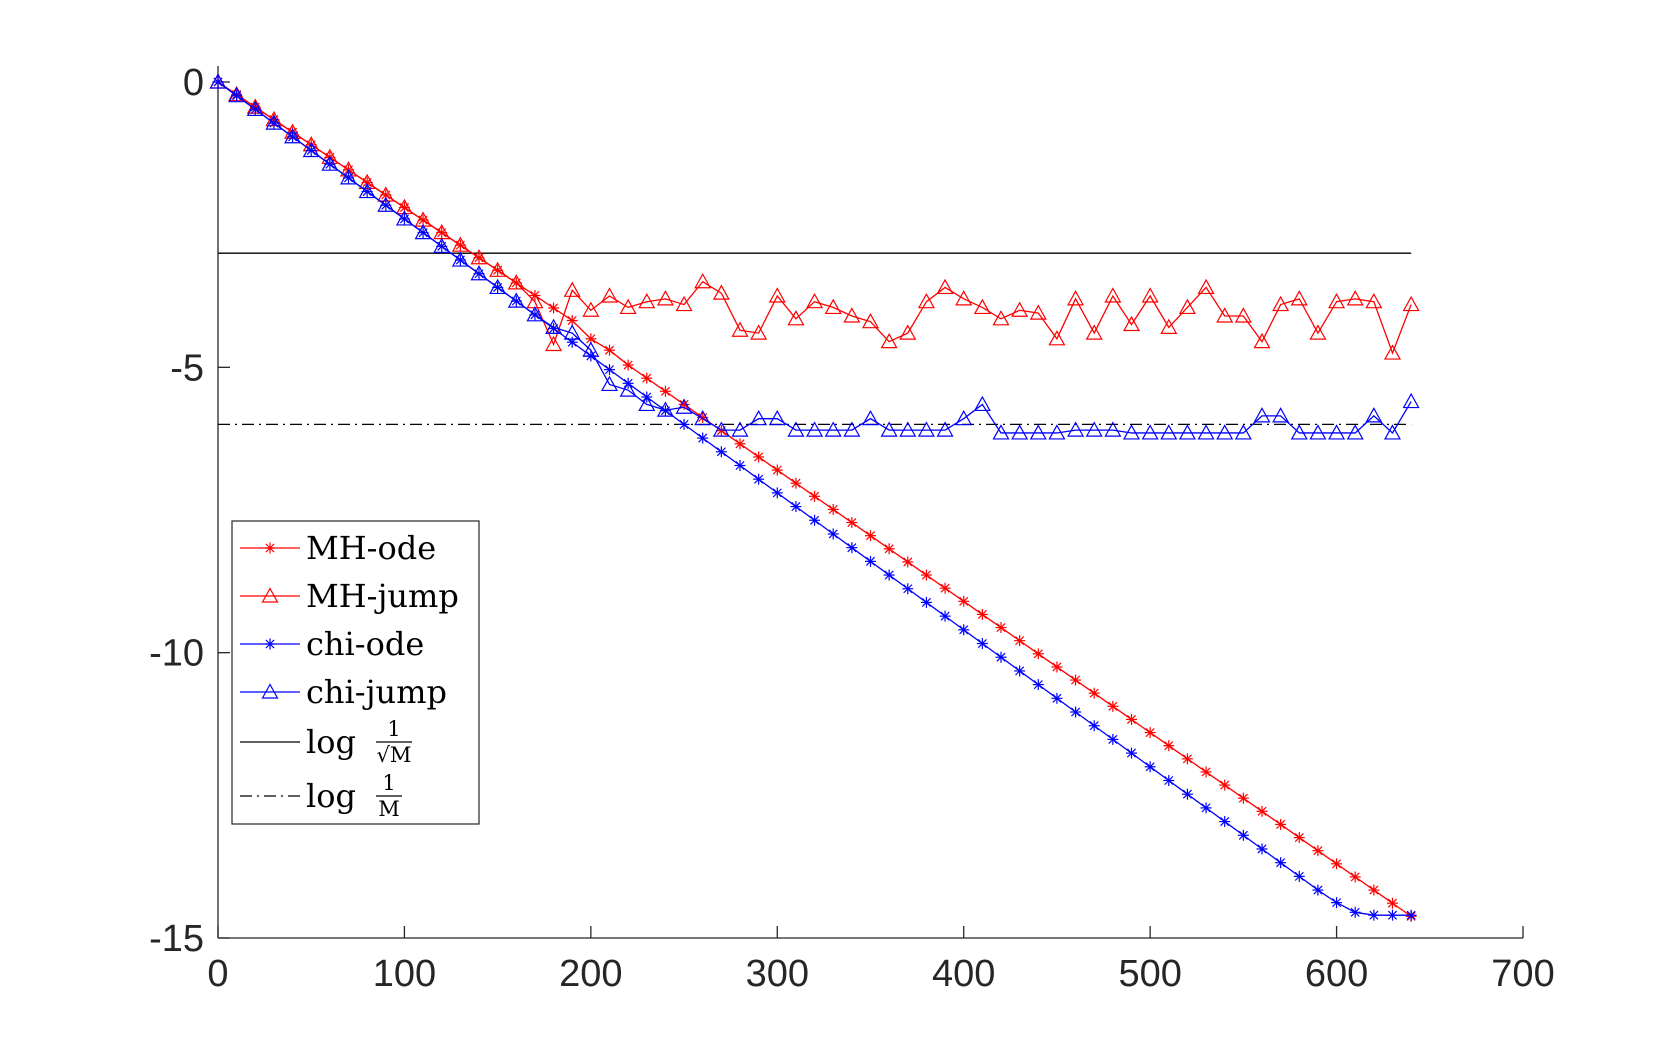 Image resolution: width=1667 pixels, height=1042 pixels. Describe the element at coordinates (1522, 974) in the screenshot. I see `x-tick-label: 700` at that location.